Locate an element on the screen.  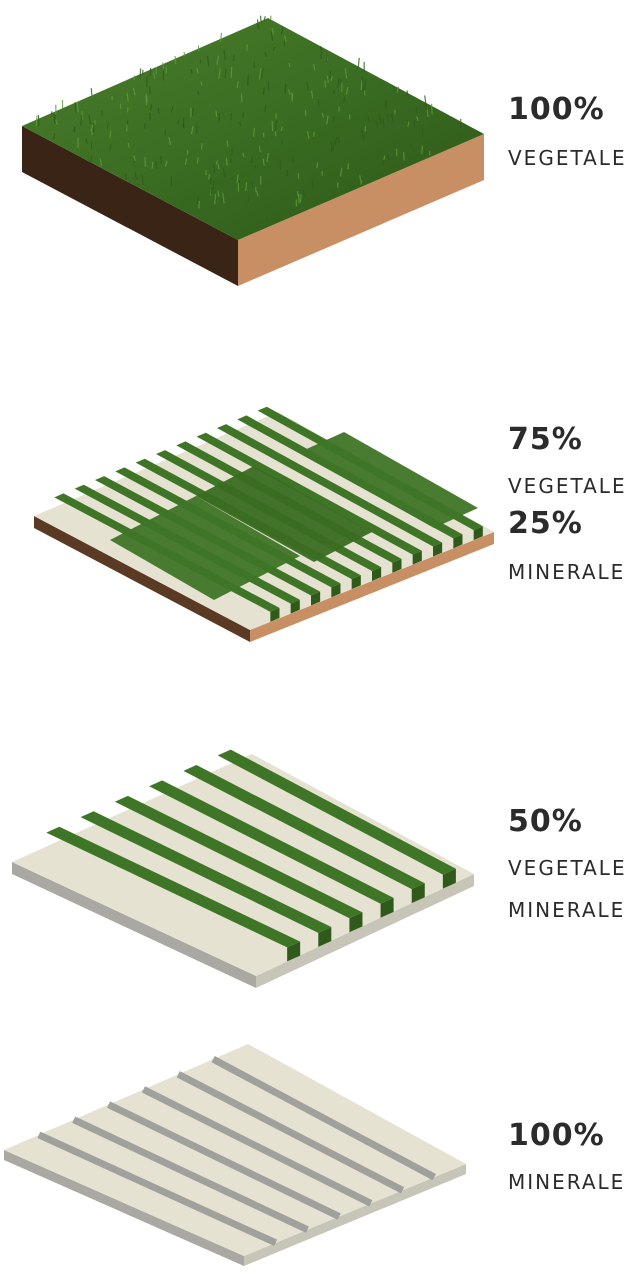
block-2-grass-patch-a is located at coordinates (205, 548).